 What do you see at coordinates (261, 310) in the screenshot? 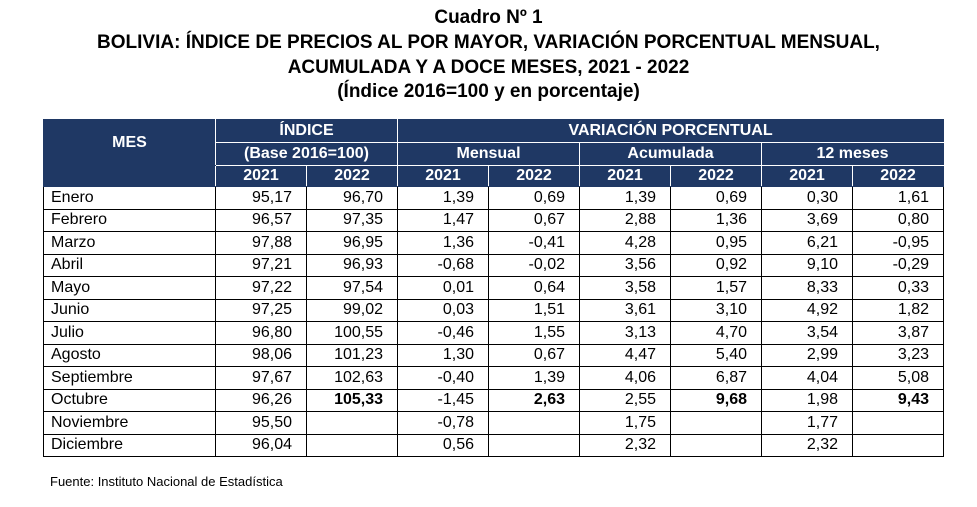
I see `value-cell: 97,25` at bounding box center [261, 310].